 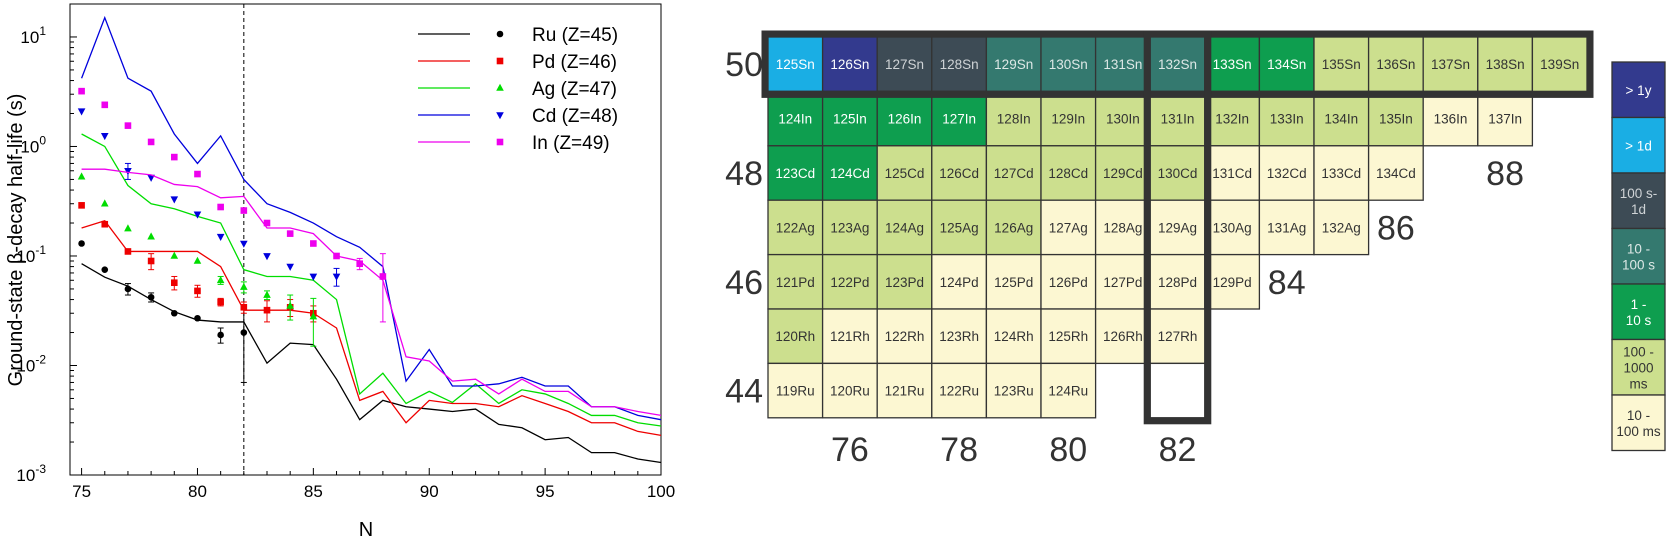 I want to click on cell-label: 133Cd, so click(x=1341, y=173).